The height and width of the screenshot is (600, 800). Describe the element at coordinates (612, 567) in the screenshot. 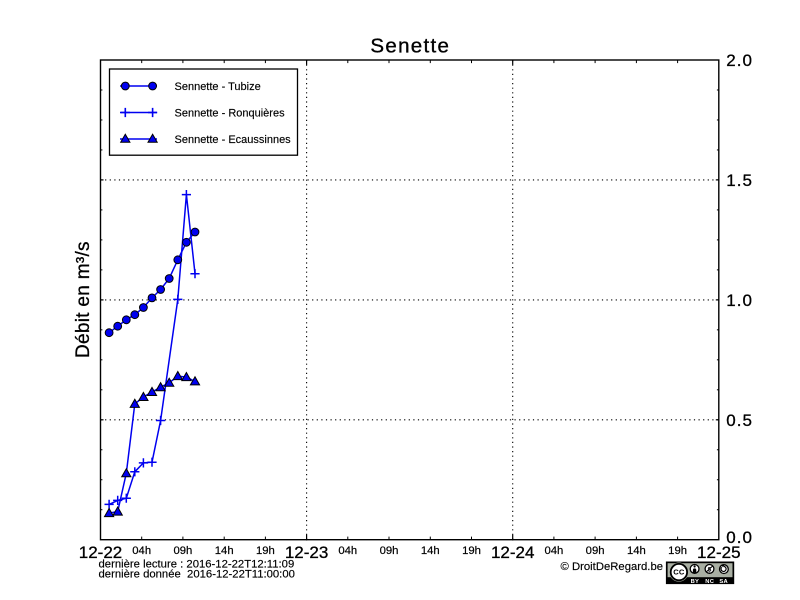

I see `svg-text: © DroitDeRegard.be` at that location.